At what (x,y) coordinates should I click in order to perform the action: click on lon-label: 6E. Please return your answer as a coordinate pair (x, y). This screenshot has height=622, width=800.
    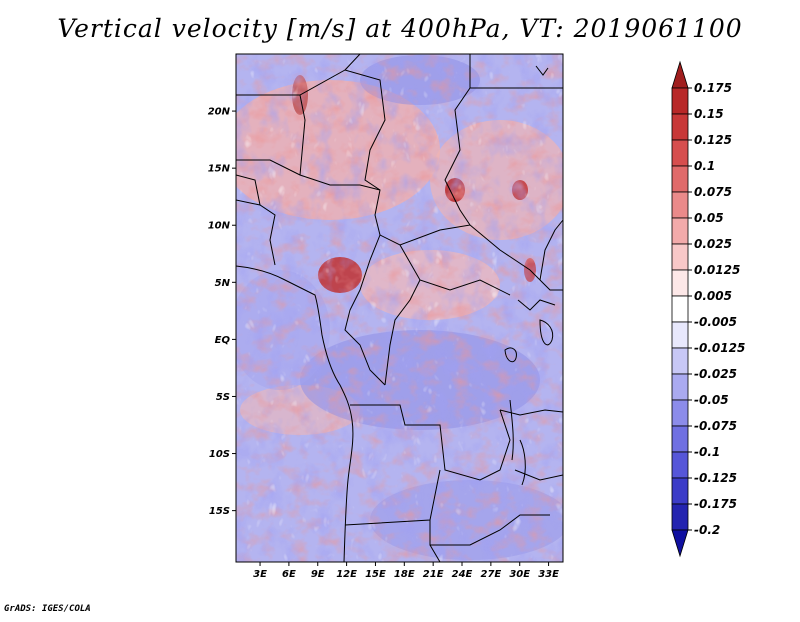
    Looking at the image, I should click on (289, 574).